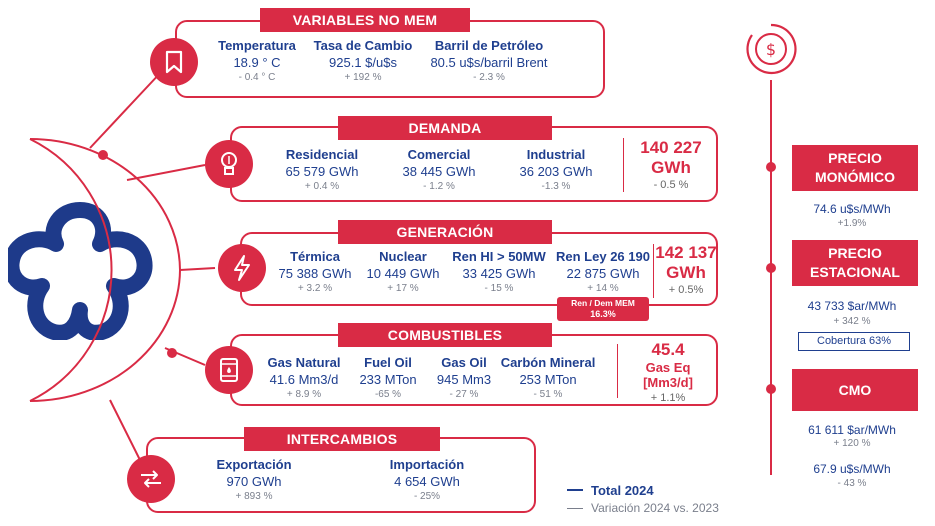  I want to click on combustibles-title: COMBUSTIBLES, so click(445, 335).